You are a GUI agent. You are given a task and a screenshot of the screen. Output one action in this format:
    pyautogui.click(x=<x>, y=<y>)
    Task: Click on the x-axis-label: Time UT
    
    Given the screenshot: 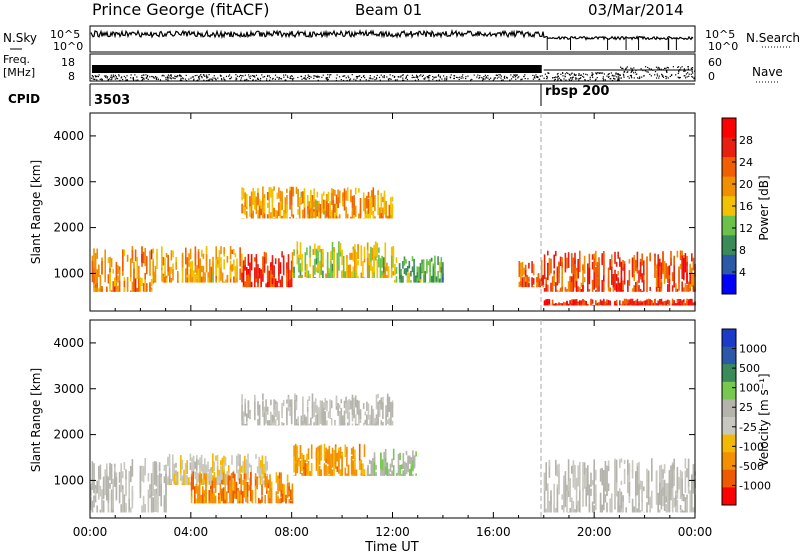 What is the action you would take?
    pyautogui.click(x=391, y=547)
    